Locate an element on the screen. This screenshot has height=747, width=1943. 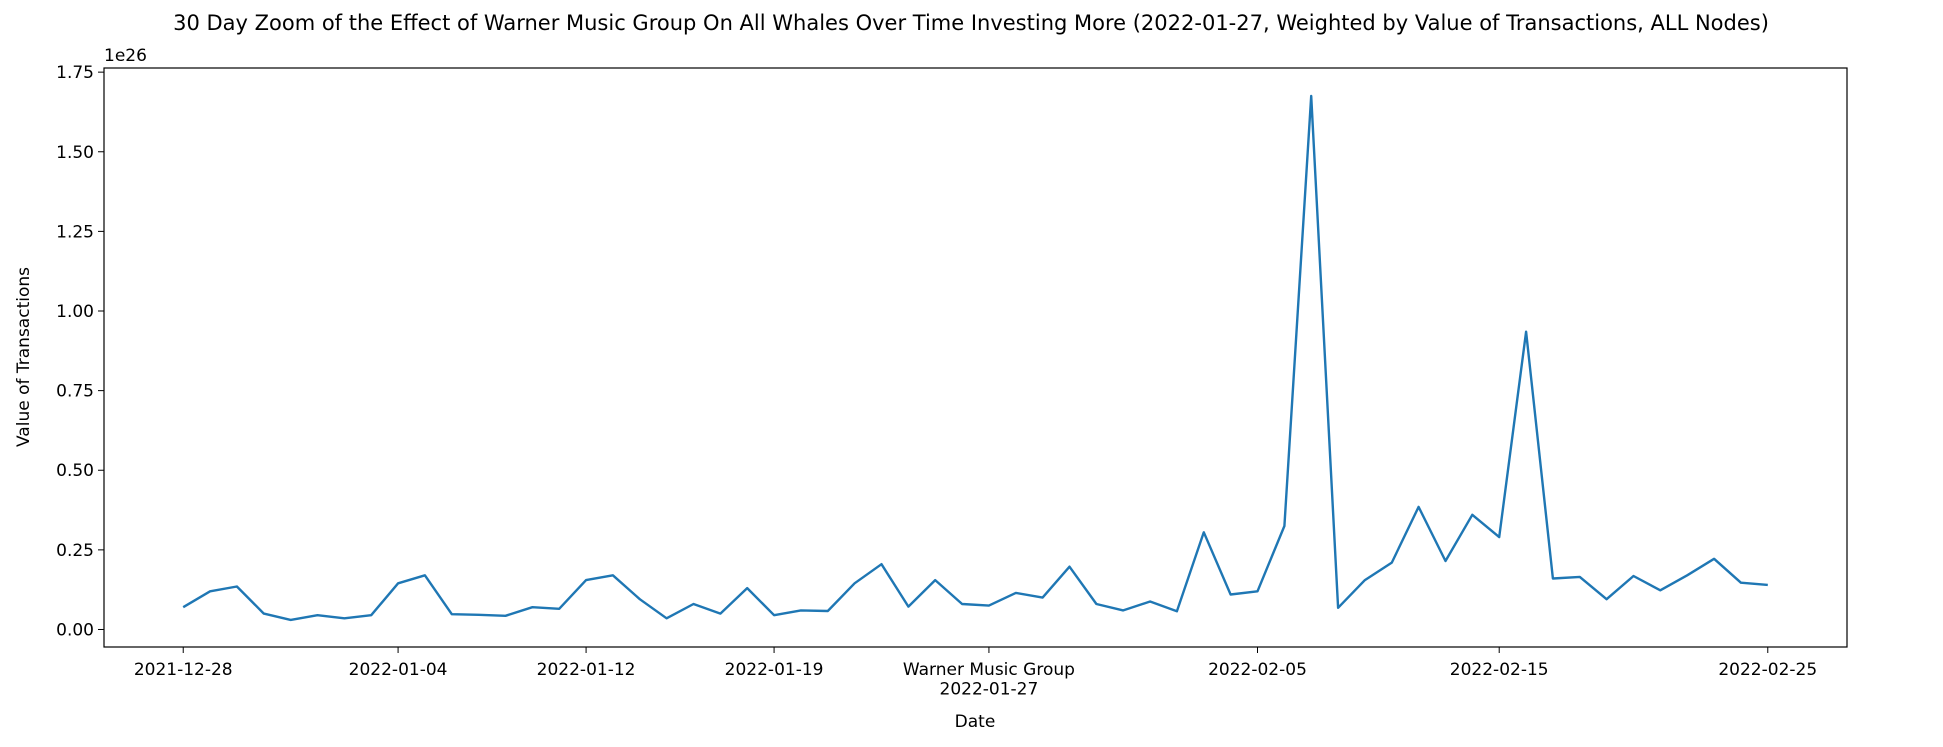
y-tick-label: 0.25 is located at coordinates (75, 551).